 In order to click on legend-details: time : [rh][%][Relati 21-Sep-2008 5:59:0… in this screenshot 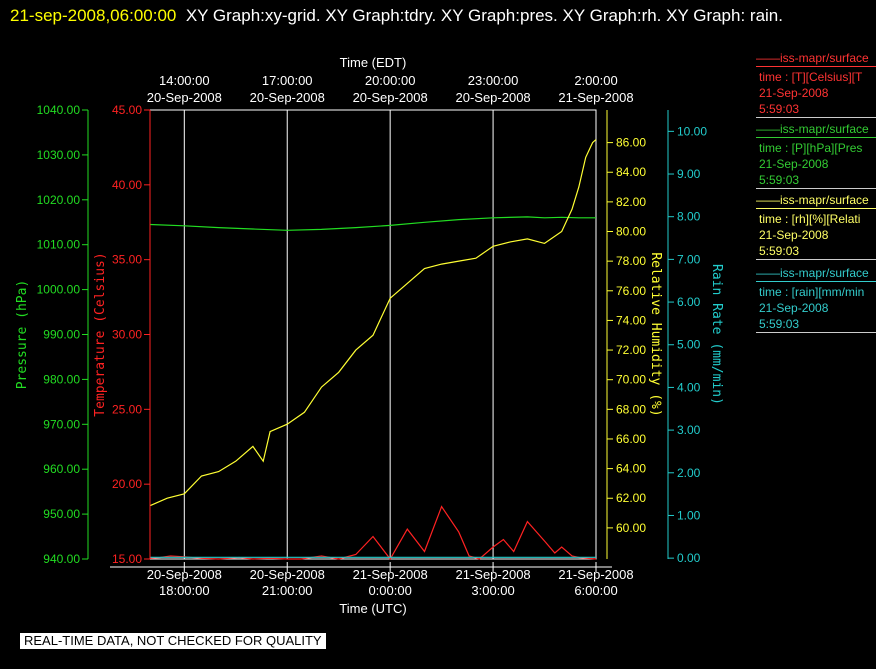, I will do `click(816, 234)`.